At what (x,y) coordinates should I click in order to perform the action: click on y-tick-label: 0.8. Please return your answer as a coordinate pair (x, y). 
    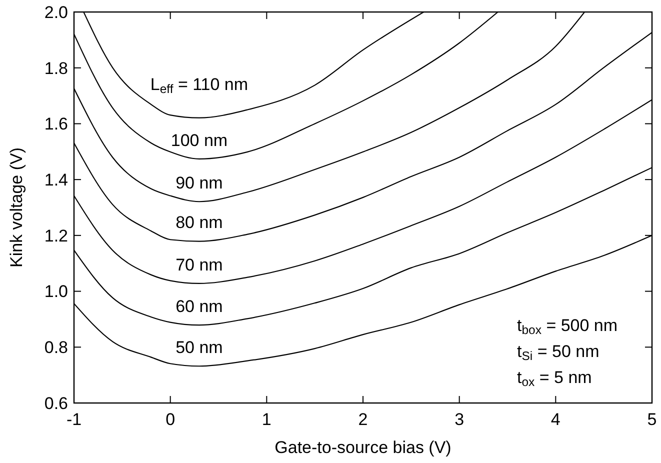
    Looking at the image, I should click on (56, 348).